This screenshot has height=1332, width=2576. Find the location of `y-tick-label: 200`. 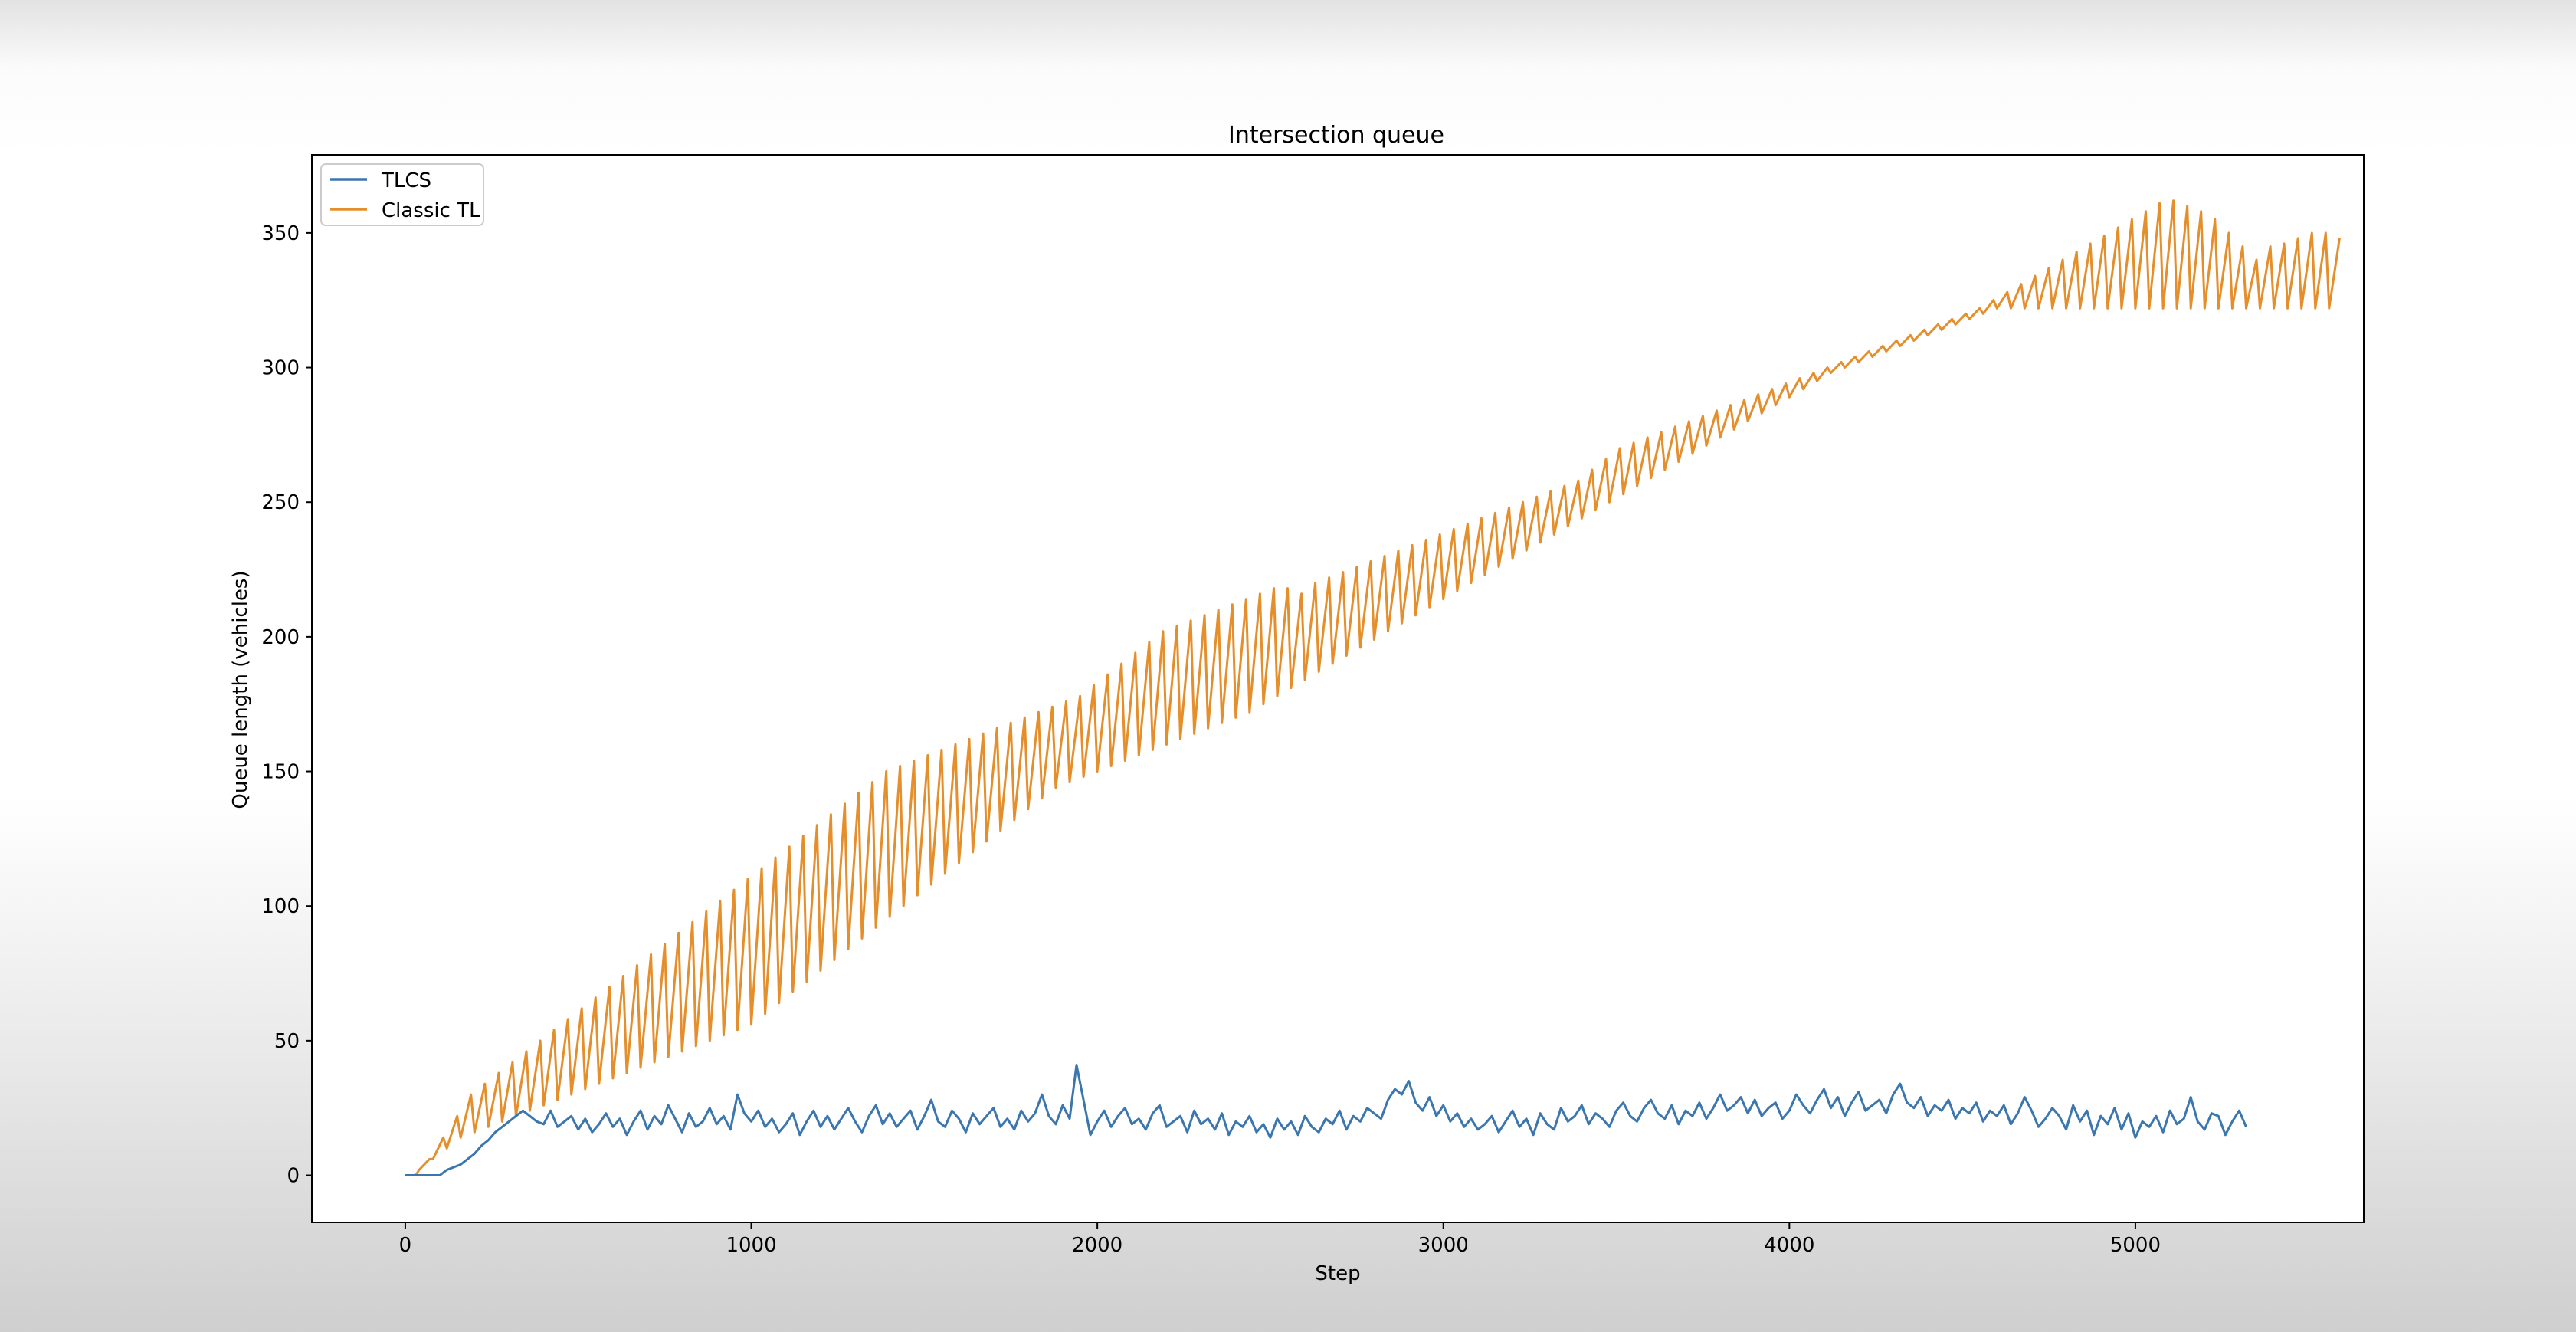

y-tick-label: 200 is located at coordinates (280, 637).